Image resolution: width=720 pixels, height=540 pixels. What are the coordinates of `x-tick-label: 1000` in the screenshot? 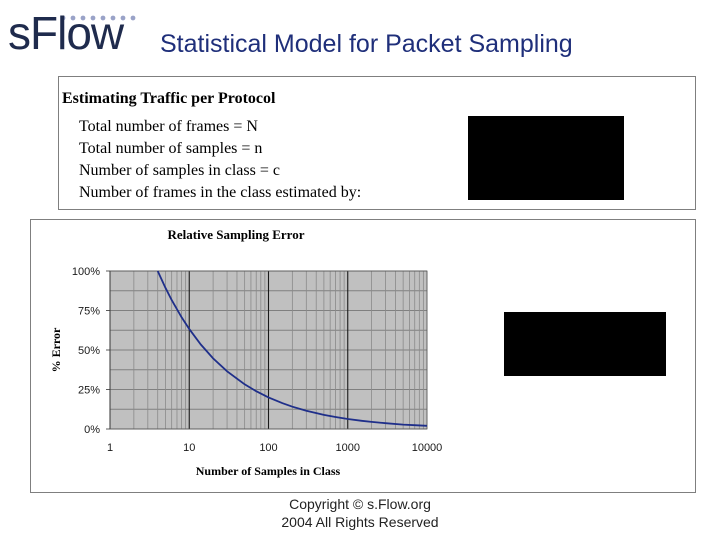 It's located at (348, 448).